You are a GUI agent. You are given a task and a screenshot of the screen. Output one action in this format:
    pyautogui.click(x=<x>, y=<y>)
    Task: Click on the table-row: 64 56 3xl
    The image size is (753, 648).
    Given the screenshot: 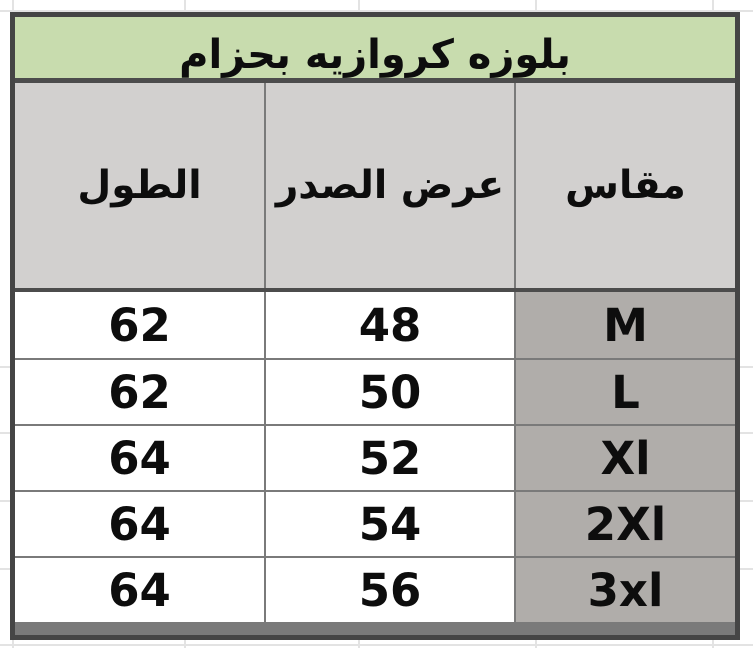 What is the action you would take?
    pyautogui.click(x=375, y=589)
    